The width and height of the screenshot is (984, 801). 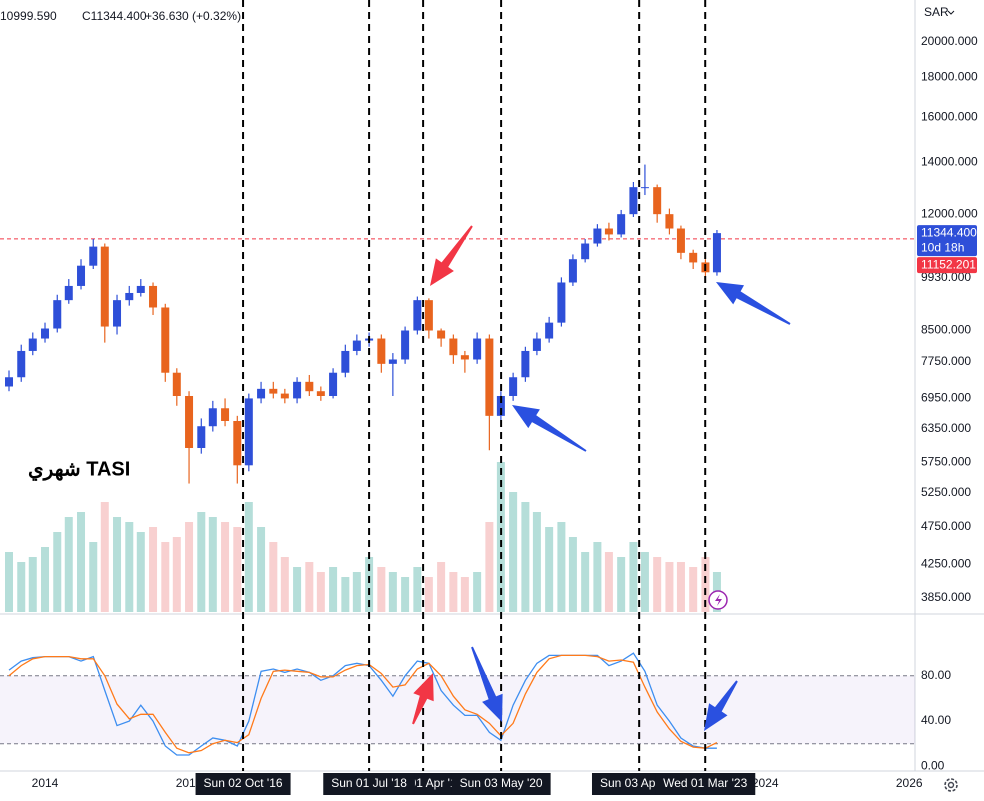 I want to click on settings-icon, so click(x=951, y=785).